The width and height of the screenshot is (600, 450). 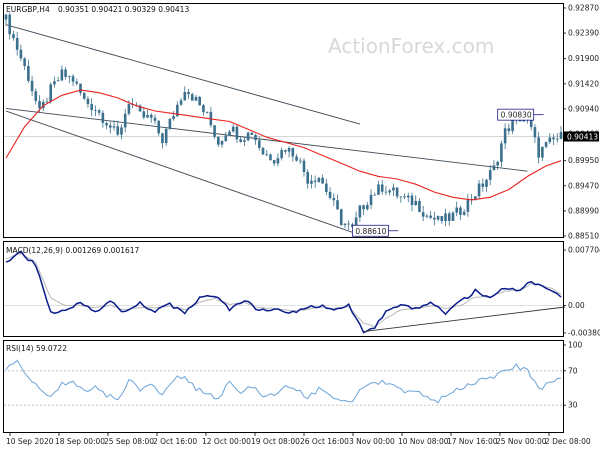 What do you see at coordinates (80, 441) in the screenshot?
I see `time-tick-label: 18 Sep 00:00` at bounding box center [80, 441].